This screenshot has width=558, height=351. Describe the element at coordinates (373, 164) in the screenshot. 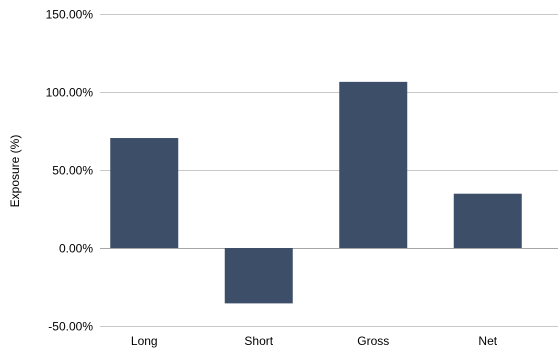

I see `bar-gross` at that location.